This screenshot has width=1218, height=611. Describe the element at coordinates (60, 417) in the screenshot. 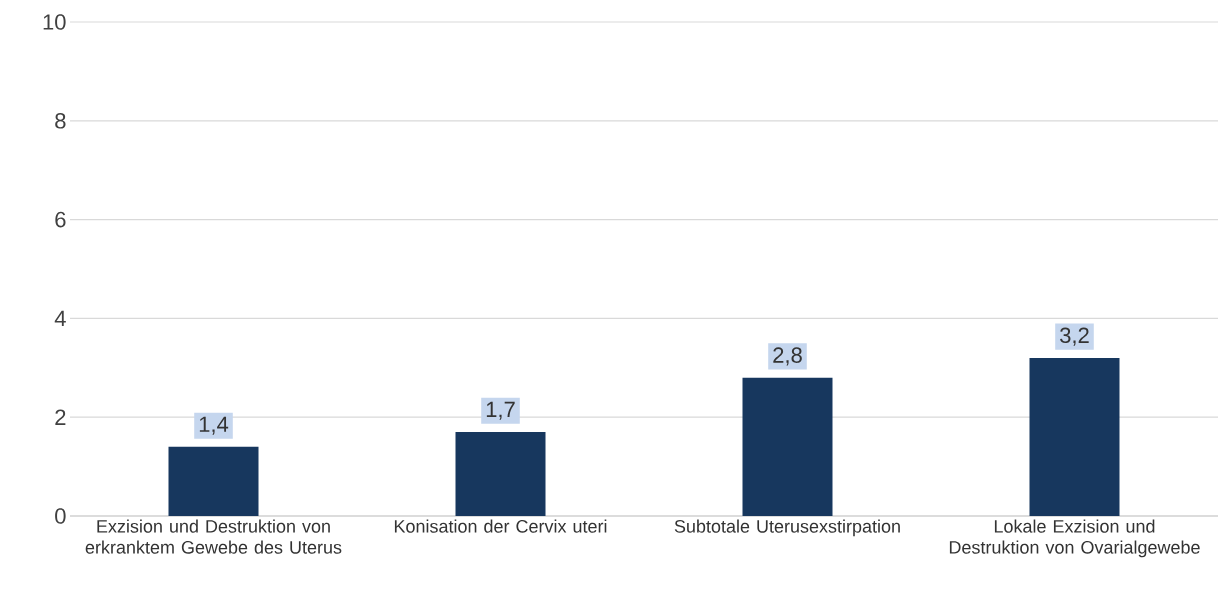

I see `y-tick-label: 2` at that location.